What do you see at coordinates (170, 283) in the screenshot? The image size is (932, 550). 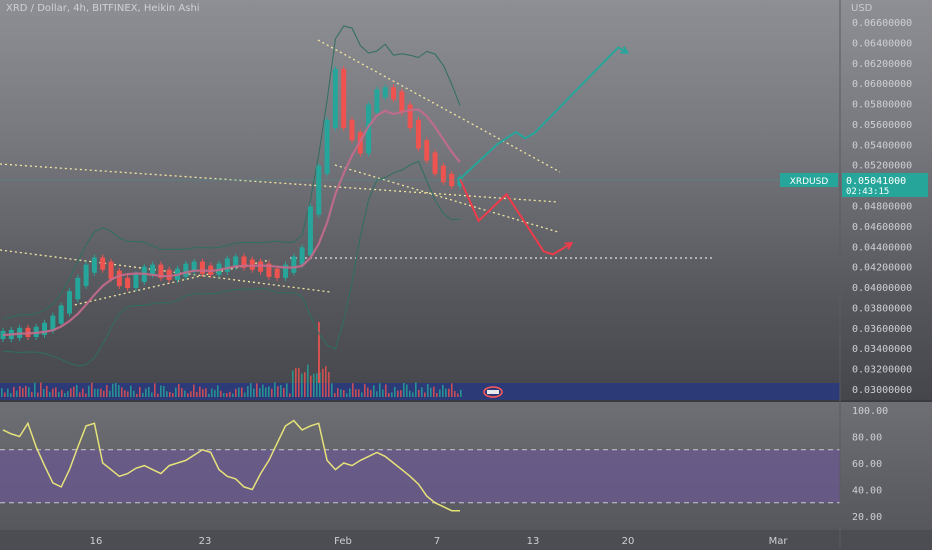 I see `trendline-rising-support` at bounding box center [170, 283].